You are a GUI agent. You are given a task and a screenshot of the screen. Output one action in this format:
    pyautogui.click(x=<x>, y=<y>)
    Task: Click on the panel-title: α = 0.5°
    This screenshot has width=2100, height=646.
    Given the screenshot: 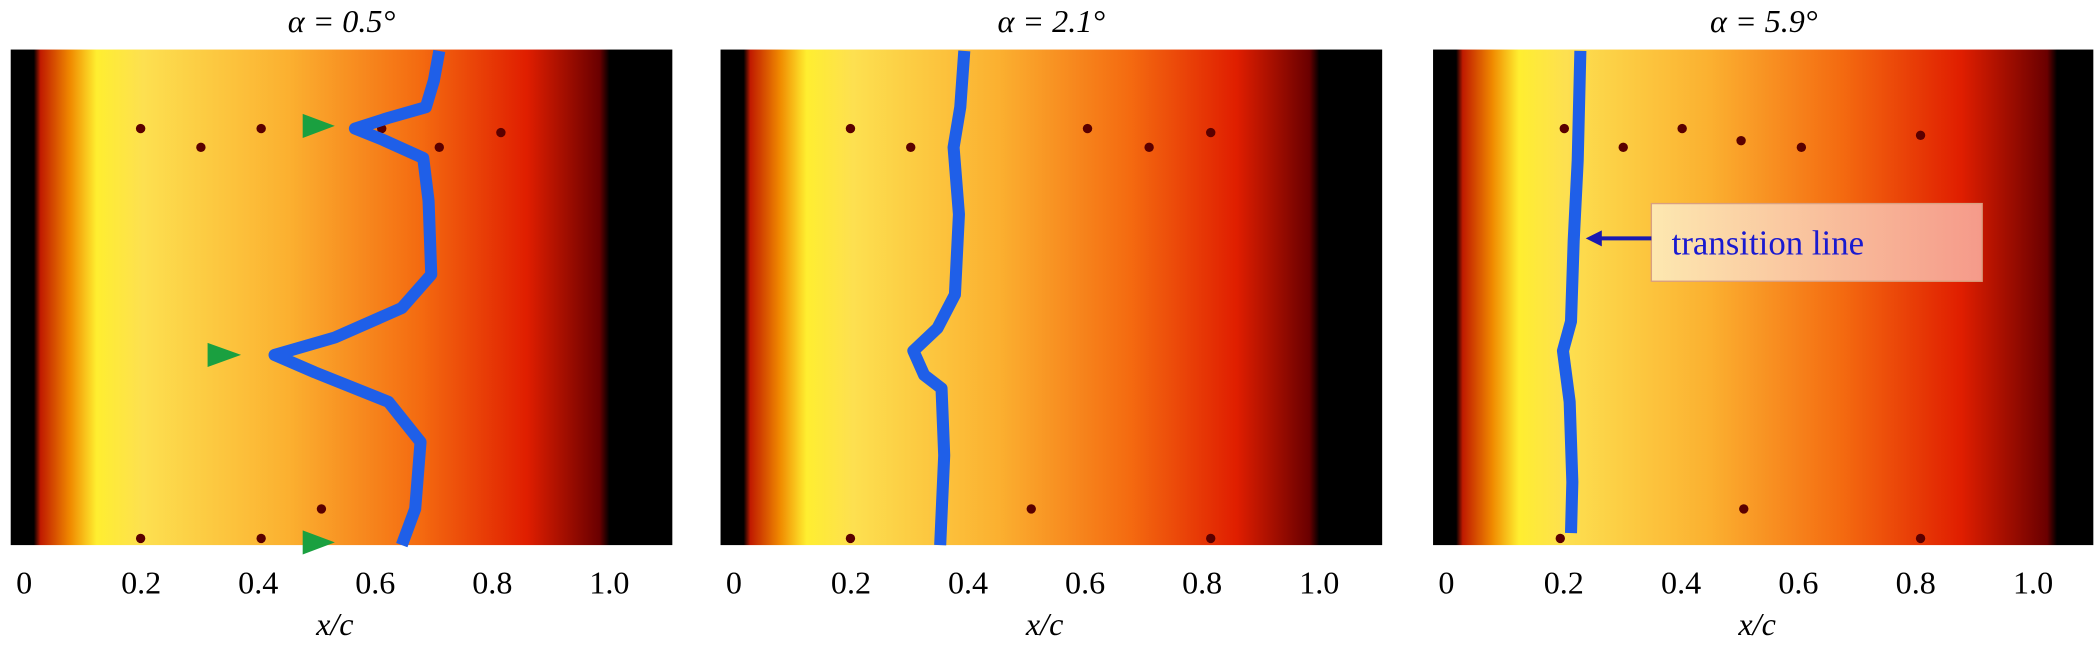 What is the action you would take?
    pyautogui.click(x=342, y=21)
    